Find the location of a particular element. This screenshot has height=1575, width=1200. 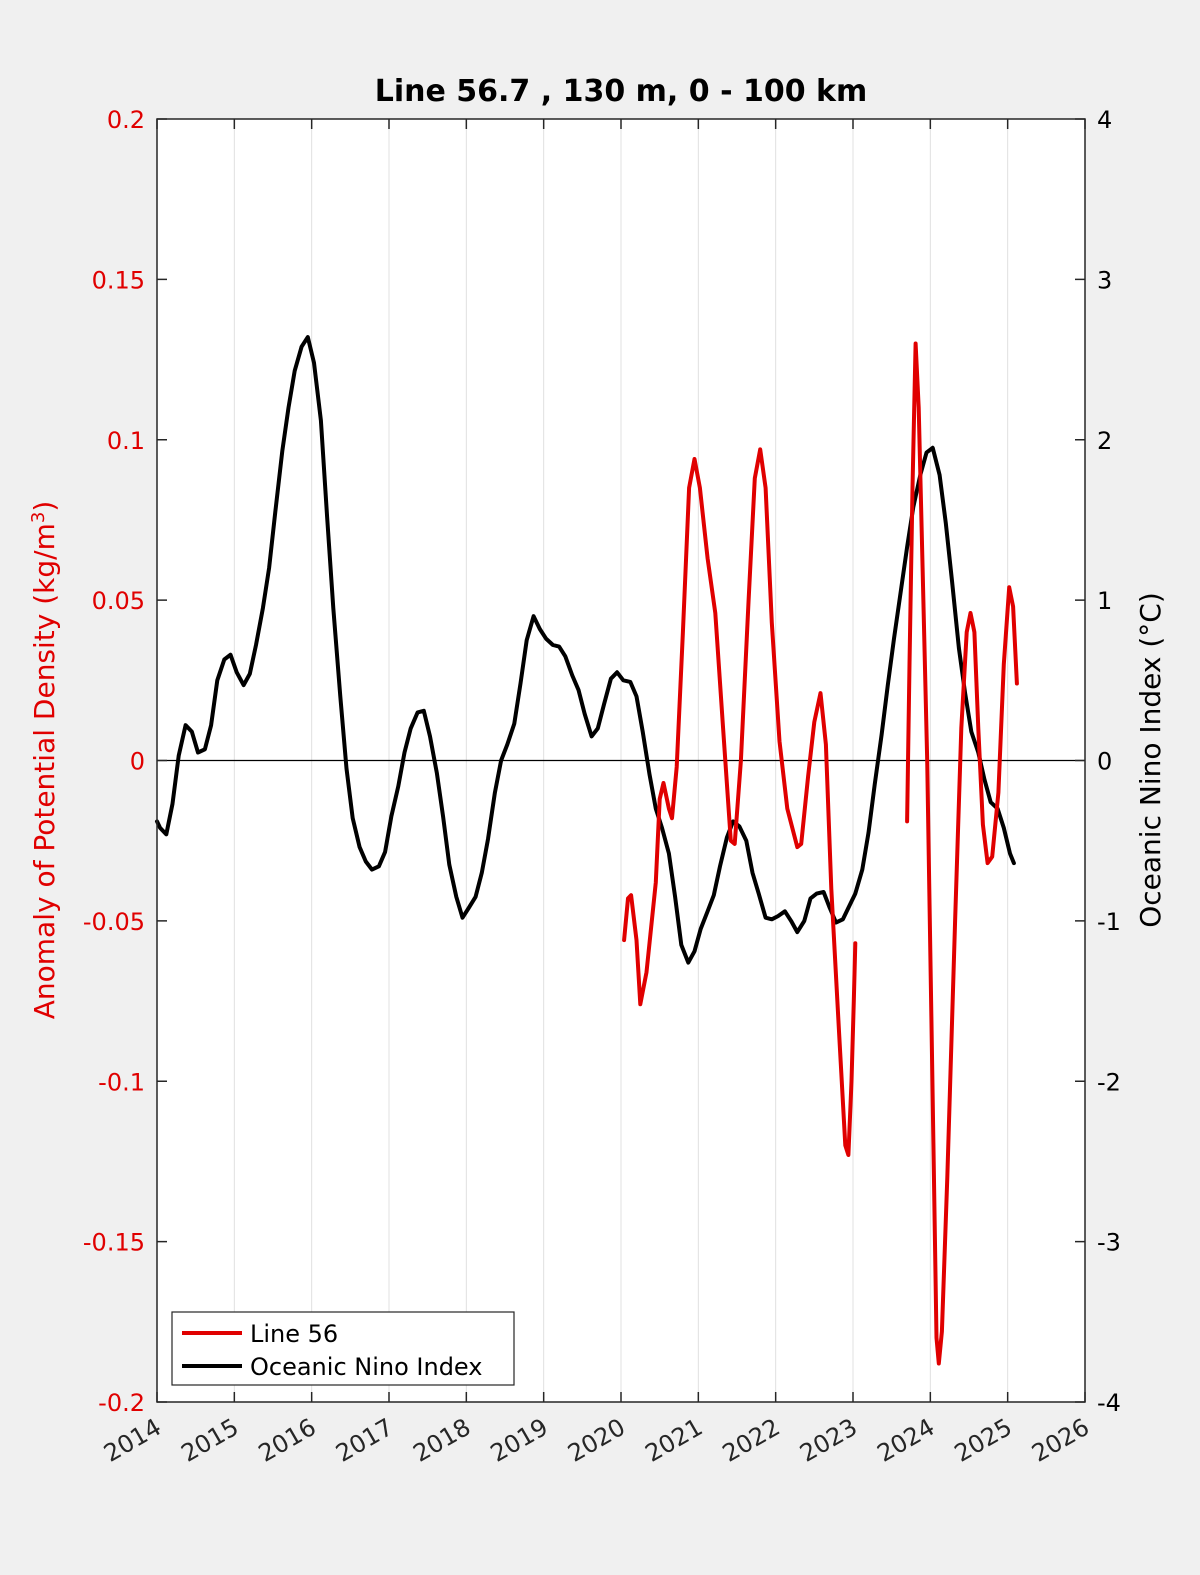

y-right-tick-label: 3 is located at coordinates (1104, 280).